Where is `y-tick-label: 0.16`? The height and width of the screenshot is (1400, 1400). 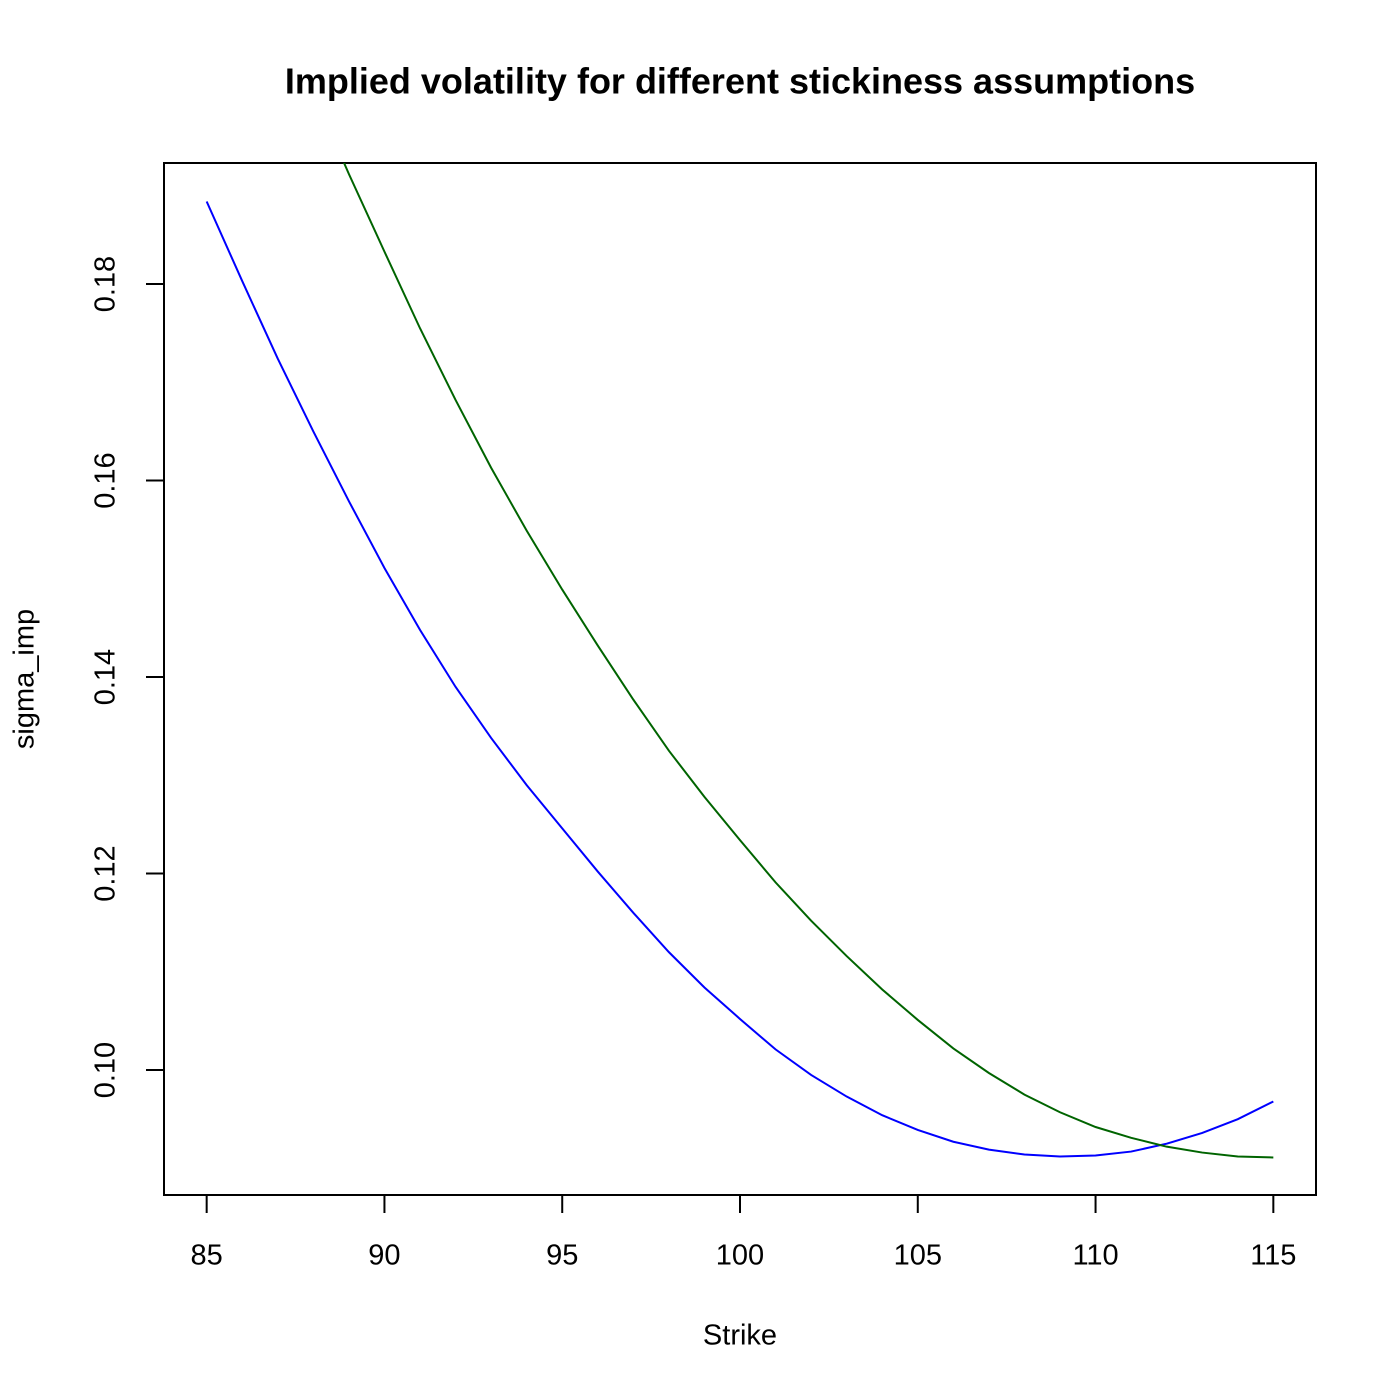
y-tick-label: 0.16 is located at coordinates (106, 480).